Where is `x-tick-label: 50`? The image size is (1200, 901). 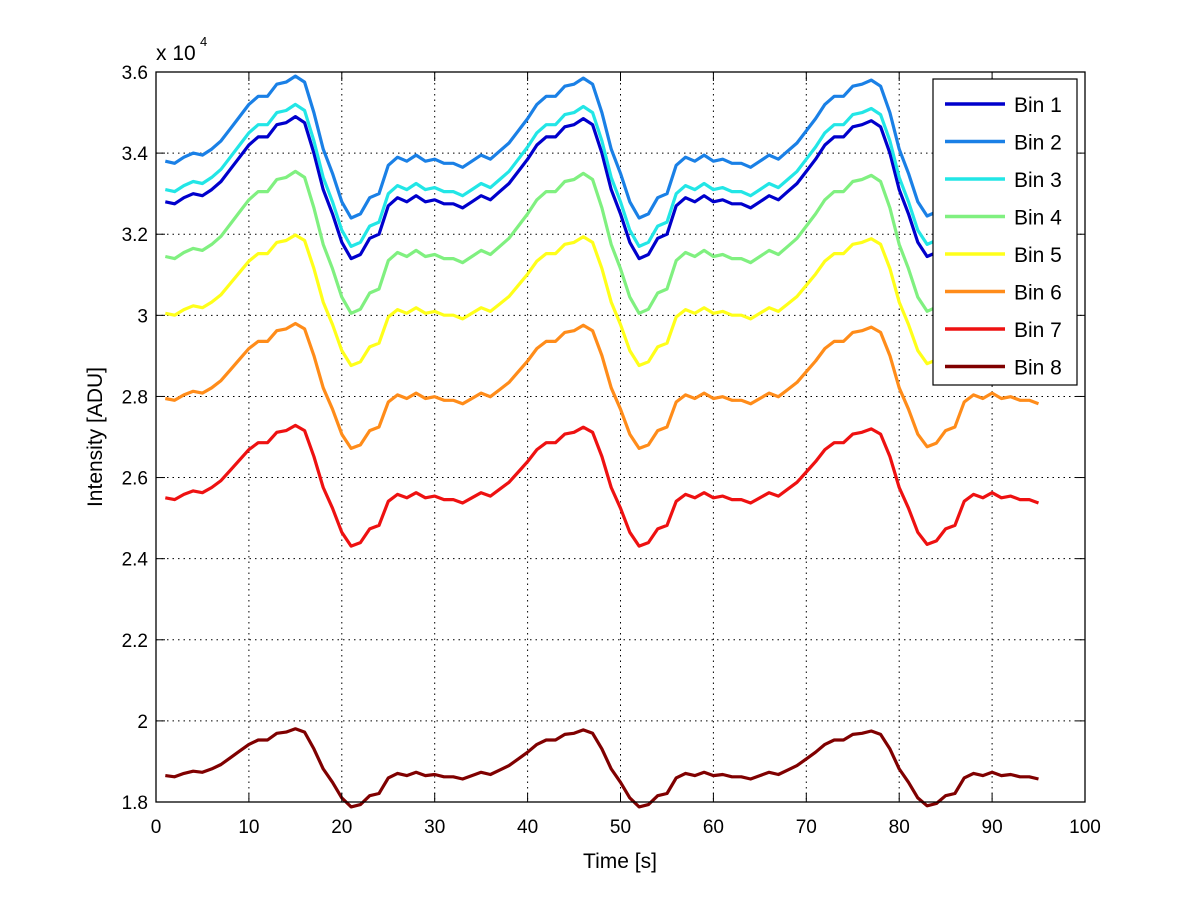 x-tick-label: 50 is located at coordinates (620, 827).